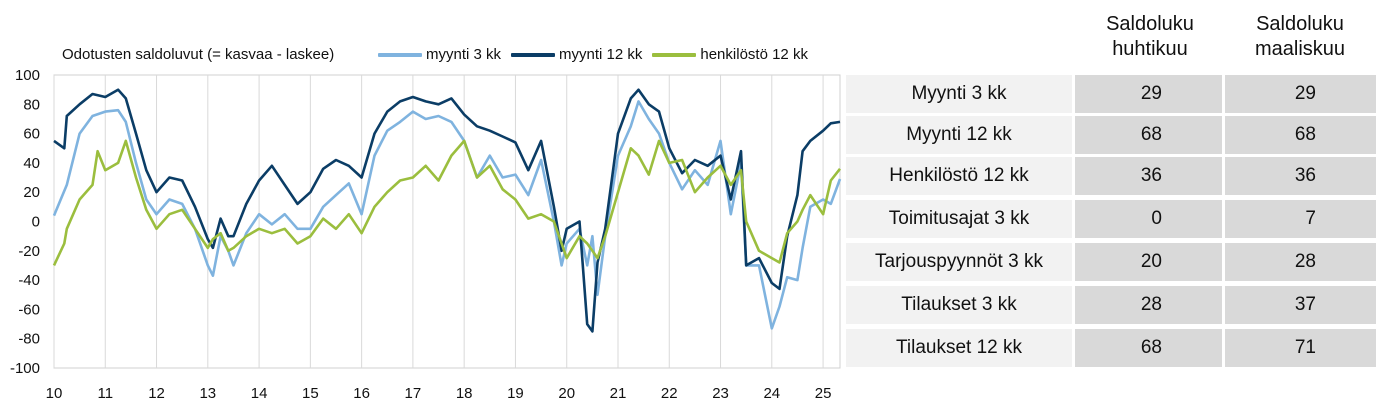 The image size is (1382, 412). Describe the element at coordinates (601, 54) in the screenshot. I see `legend-label: myynti 12 kk` at that location.